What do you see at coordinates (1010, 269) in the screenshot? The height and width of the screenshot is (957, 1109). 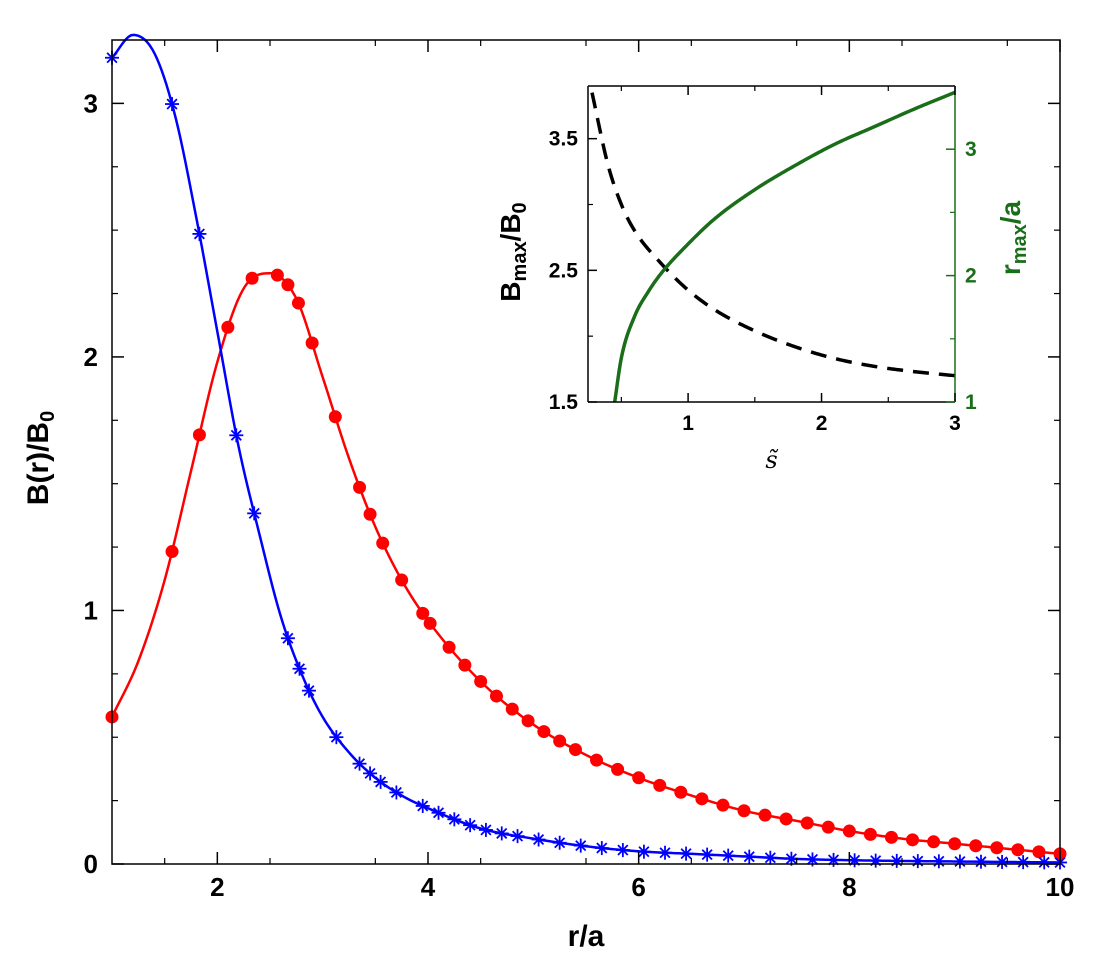 I see `inset-right-label-r: r` at bounding box center [1010, 269].